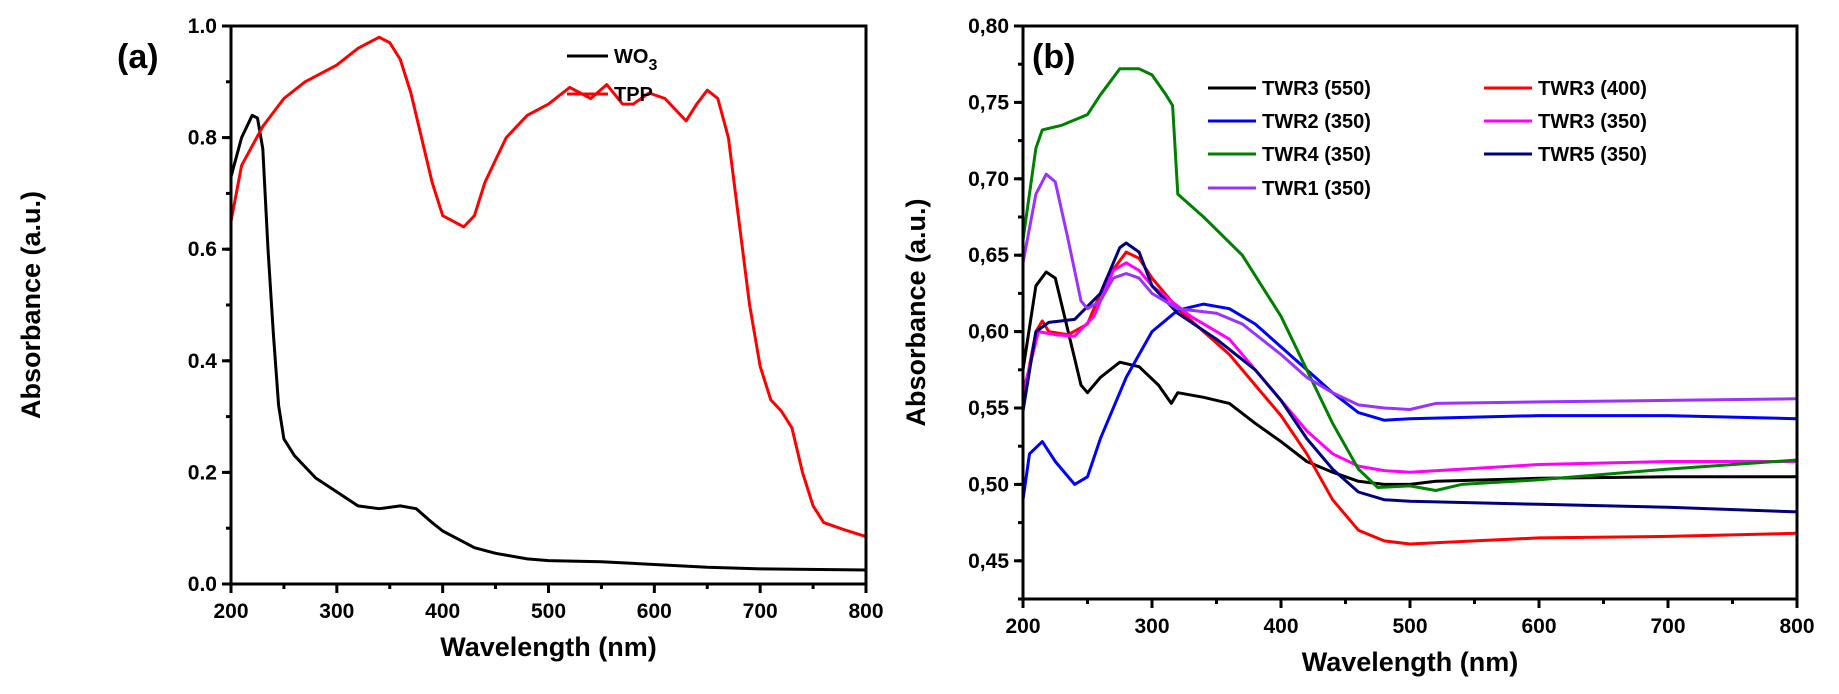 The width and height of the screenshot is (1839, 694). Describe the element at coordinates (202, 472) in the screenshot. I see `y-tick-label: 0.2` at that location.